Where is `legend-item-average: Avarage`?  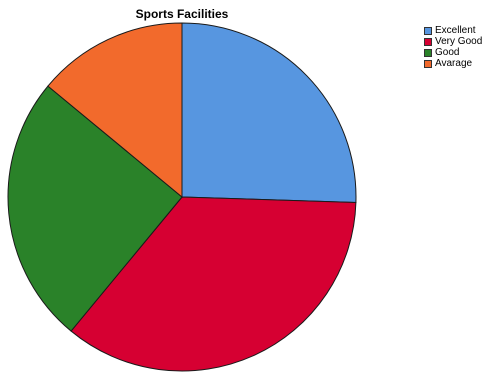 legend-item-average: Avarage is located at coordinates (453, 63).